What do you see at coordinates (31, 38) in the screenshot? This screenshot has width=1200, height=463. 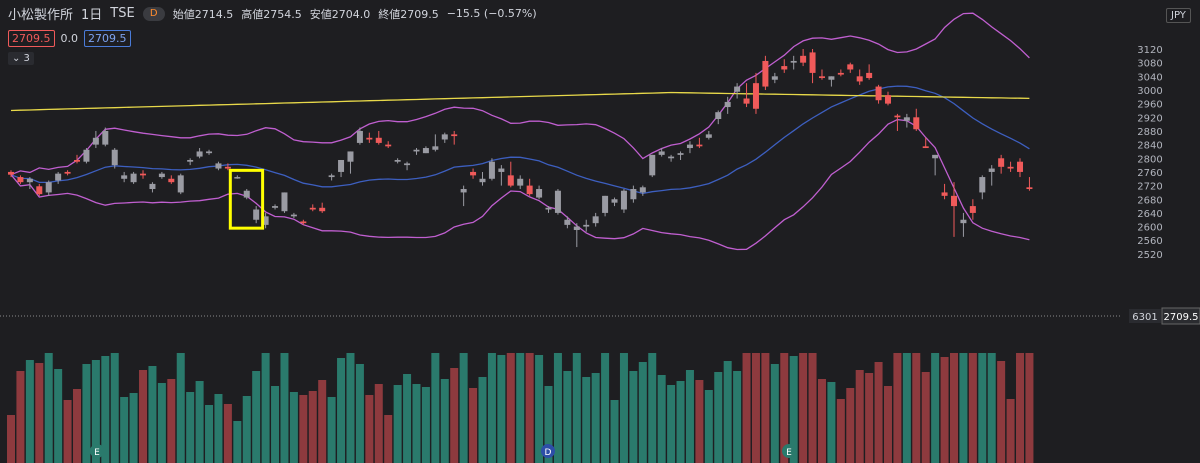 I see `bid-price: 2709.5` at bounding box center [31, 38].